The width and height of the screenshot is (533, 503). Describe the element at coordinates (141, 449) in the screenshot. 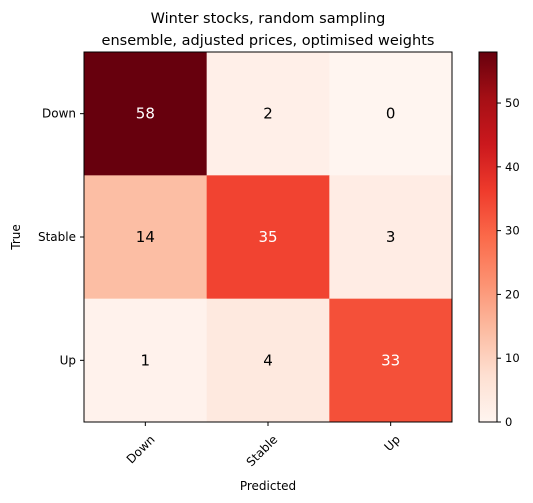

I see `x-tick-label: Down` at that location.